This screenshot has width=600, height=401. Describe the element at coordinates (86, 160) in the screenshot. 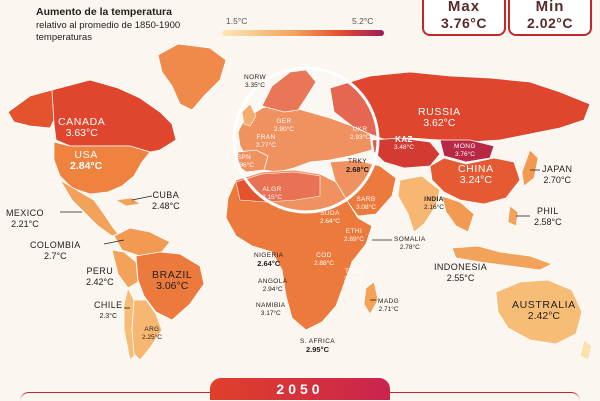

I see `label-usa: USA 2.84°C` at that location.